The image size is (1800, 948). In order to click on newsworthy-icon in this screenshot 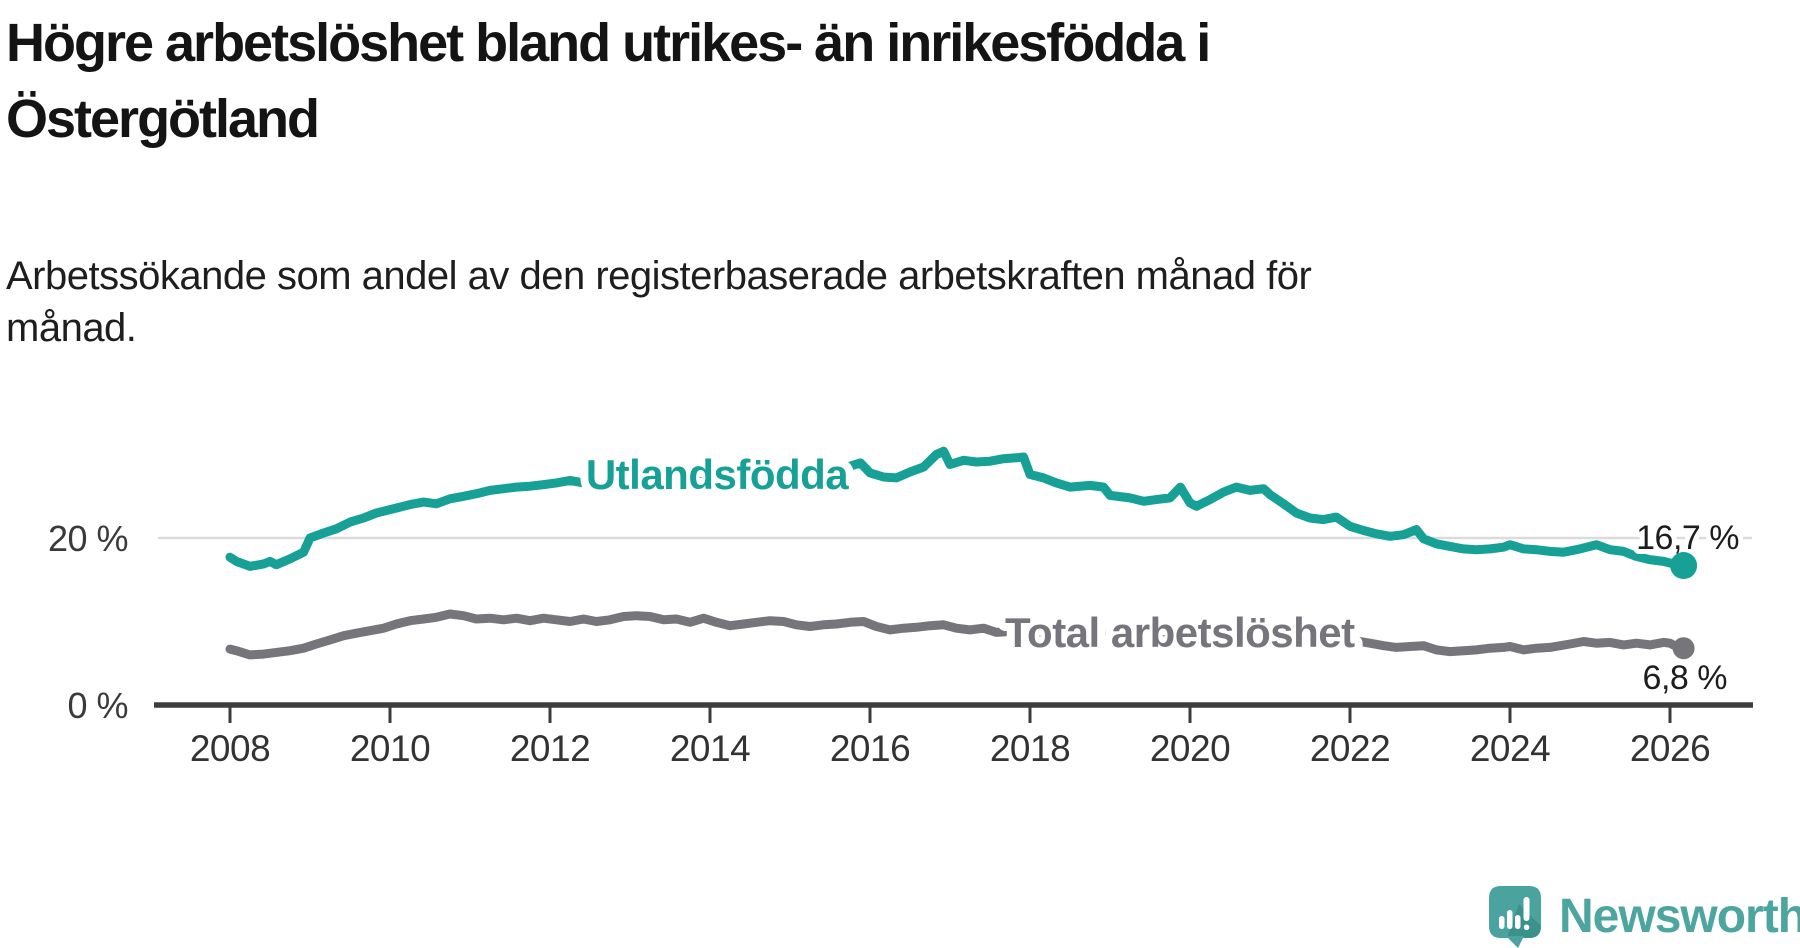, I will do `click(1515, 917)`.